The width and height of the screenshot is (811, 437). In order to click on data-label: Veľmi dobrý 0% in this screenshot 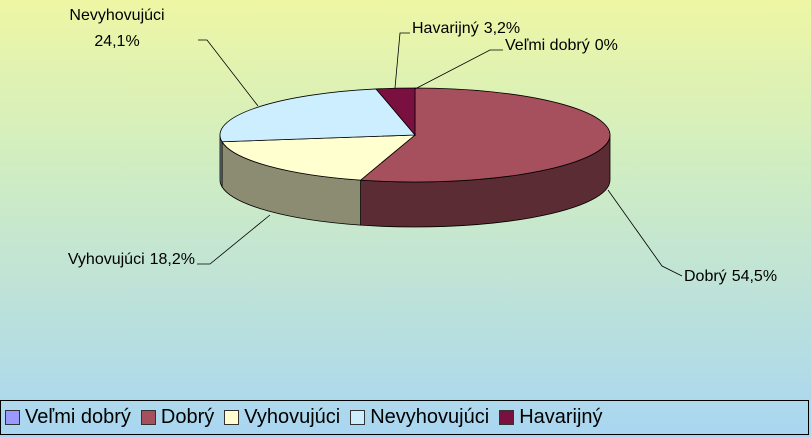, I will do `click(561, 45)`.